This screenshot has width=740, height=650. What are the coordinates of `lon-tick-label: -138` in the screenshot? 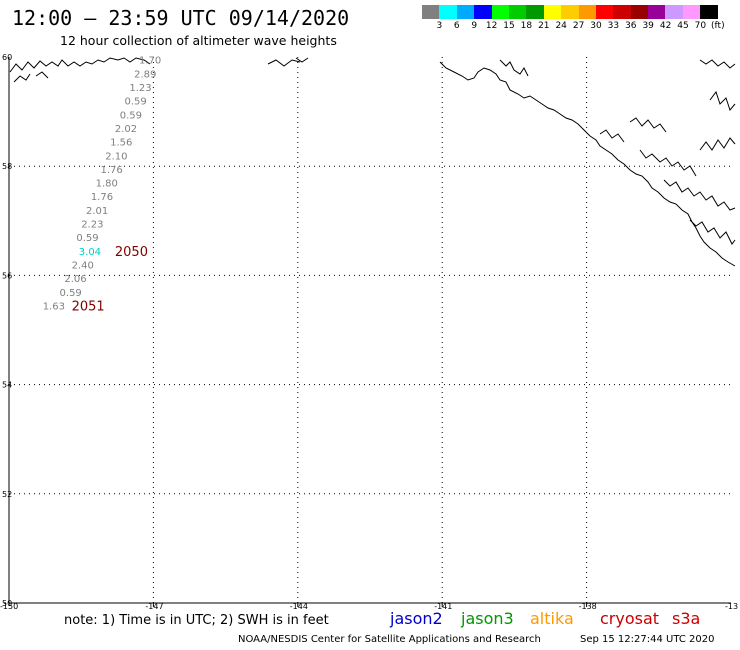 It's located at (588, 606).